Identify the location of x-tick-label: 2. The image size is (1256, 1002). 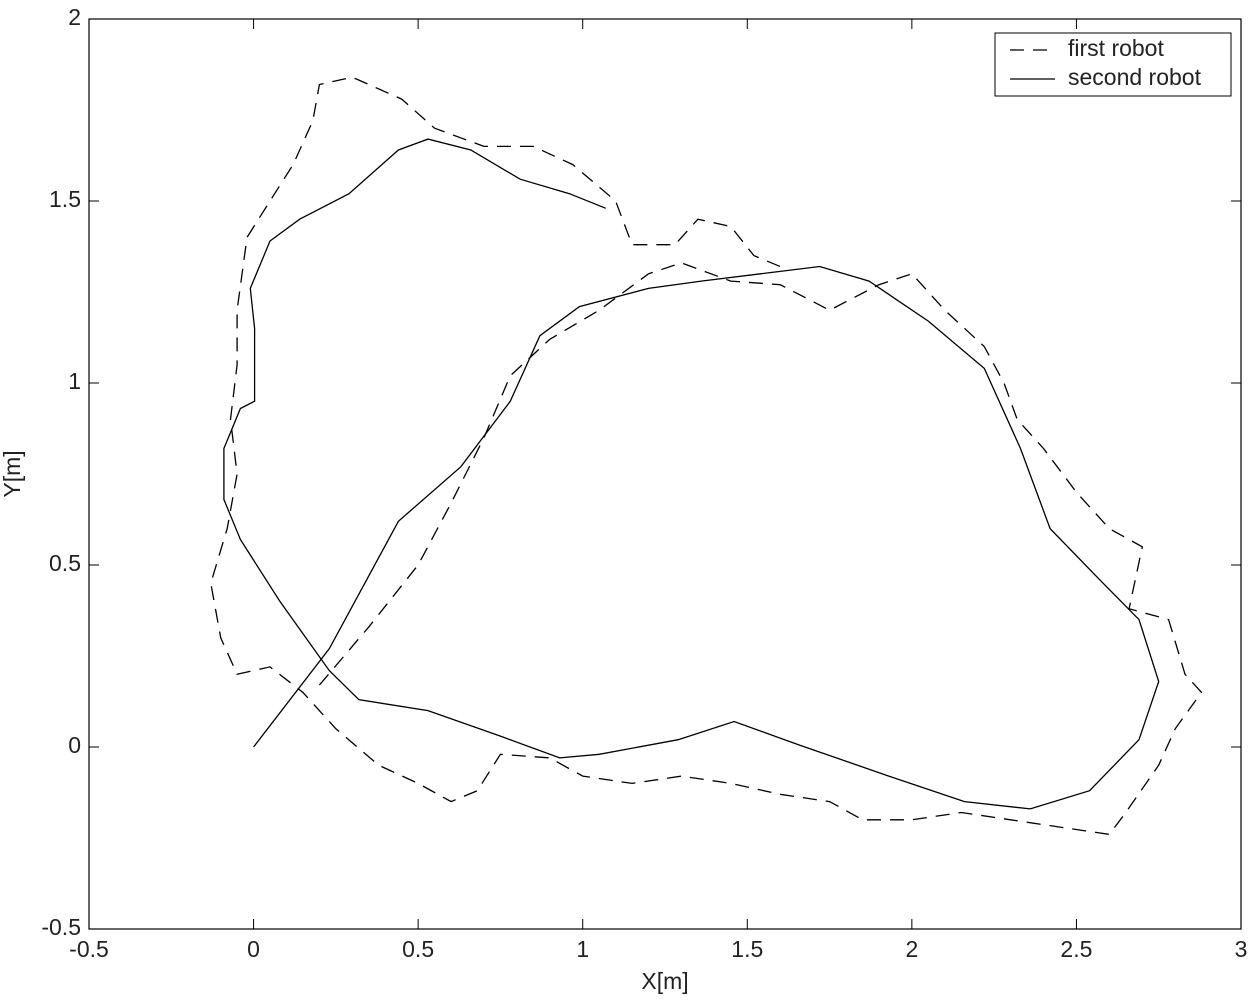
(911, 949).